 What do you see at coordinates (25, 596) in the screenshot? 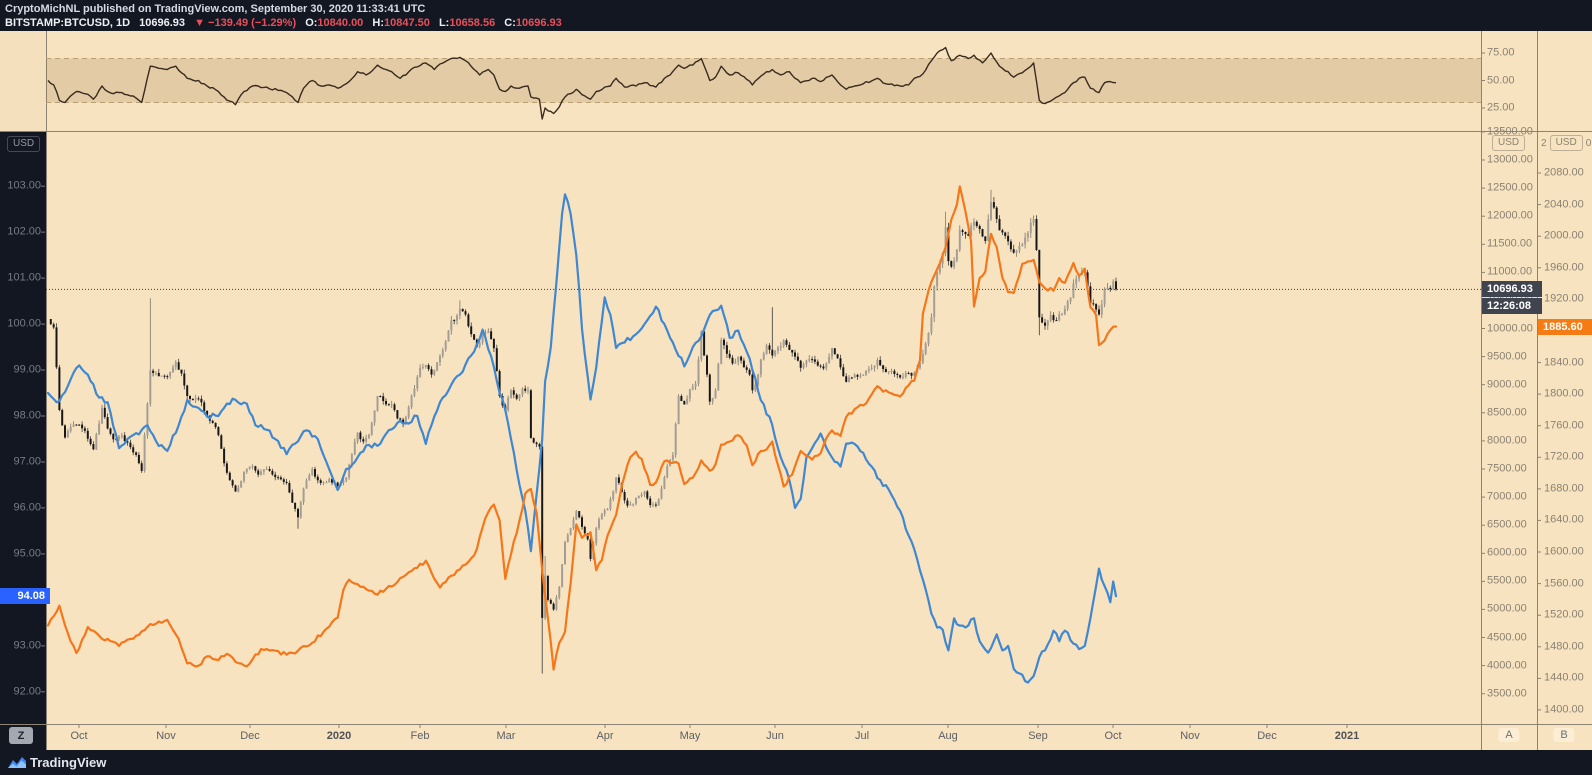
I see `dxy-last-price-label: 94.08` at bounding box center [25, 596].